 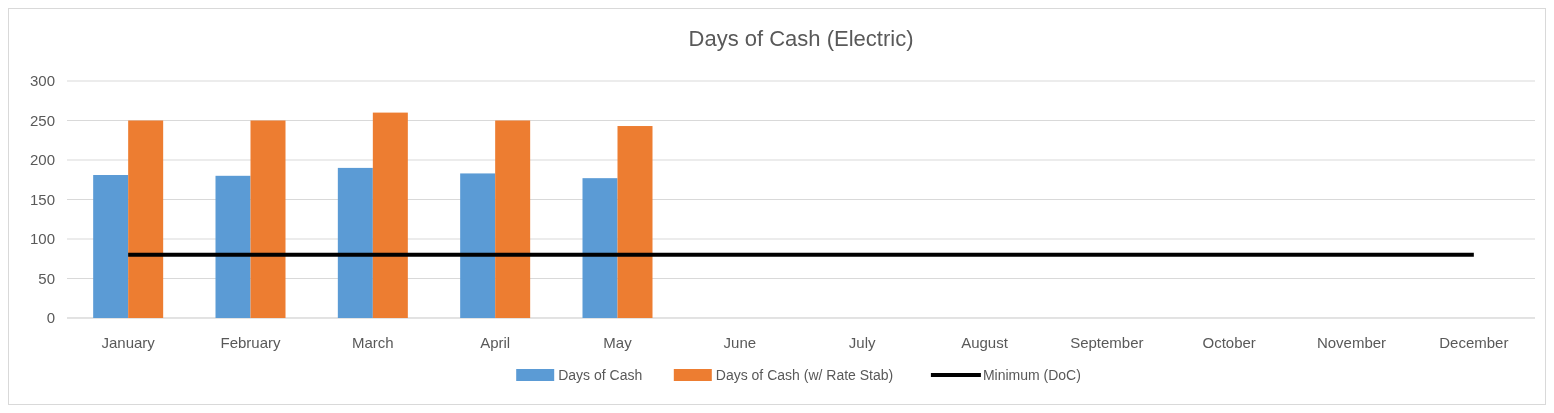 What do you see at coordinates (740, 342) in the screenshot?
I see `x-tick-label: June` at bounding box center [740, 342].